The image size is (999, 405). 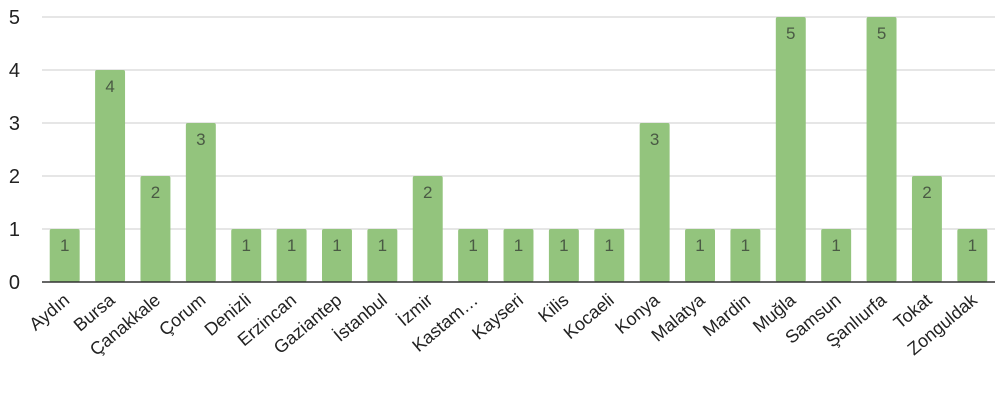 I want to click on x-tick-label: Kayseri, so click(x=497, y=317).